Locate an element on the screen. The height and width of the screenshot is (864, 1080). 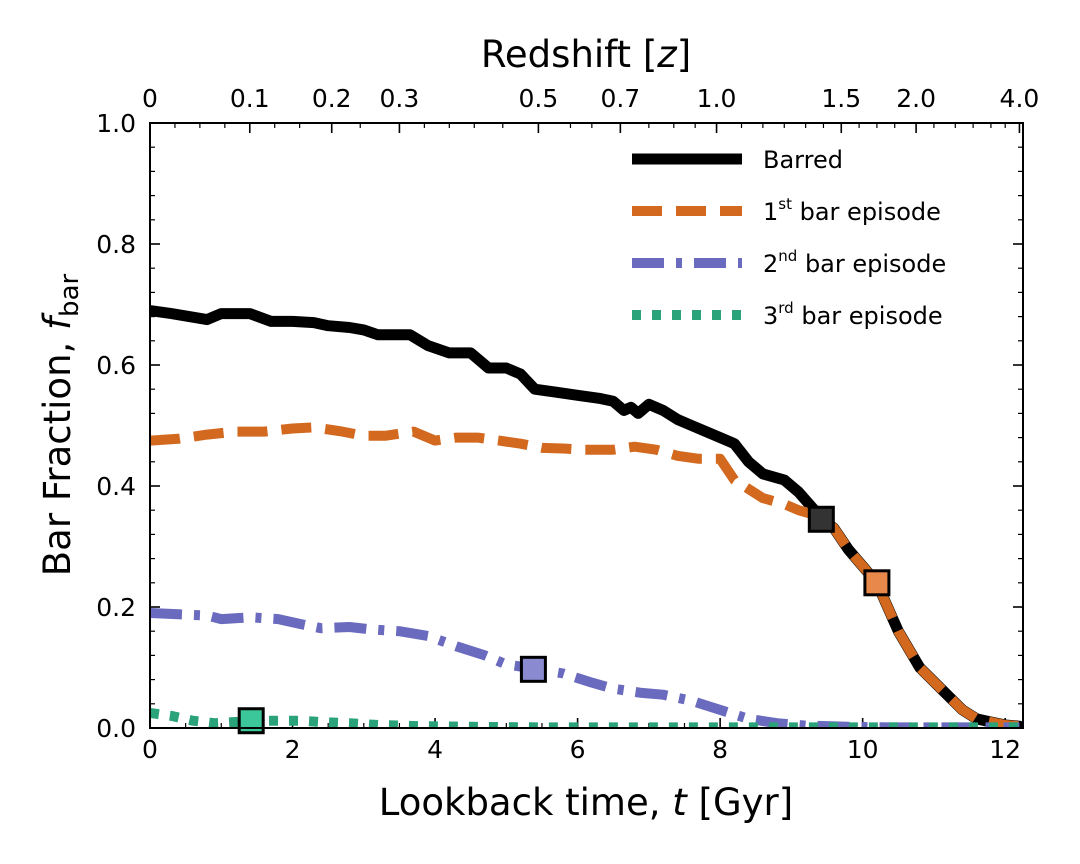
top-tick-label: 0.1 is located at coordinates (250, 98).